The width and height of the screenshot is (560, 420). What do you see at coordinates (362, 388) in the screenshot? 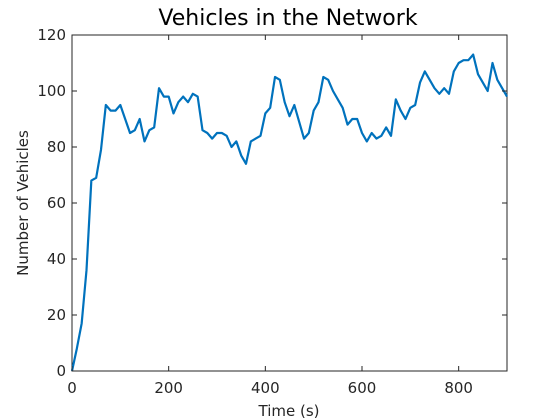
I see `x-tick-label: 600` at bounding box center [362, 388].